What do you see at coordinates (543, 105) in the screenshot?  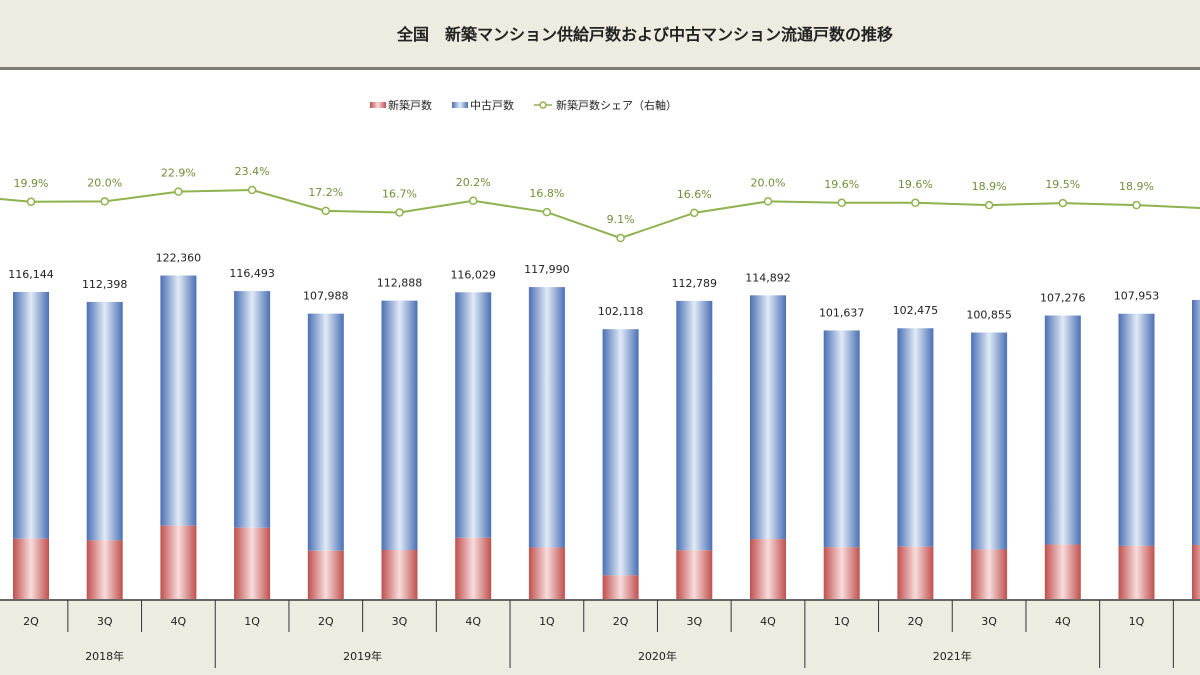 I see `legend-marker-share` at bounding box center [543, 105].